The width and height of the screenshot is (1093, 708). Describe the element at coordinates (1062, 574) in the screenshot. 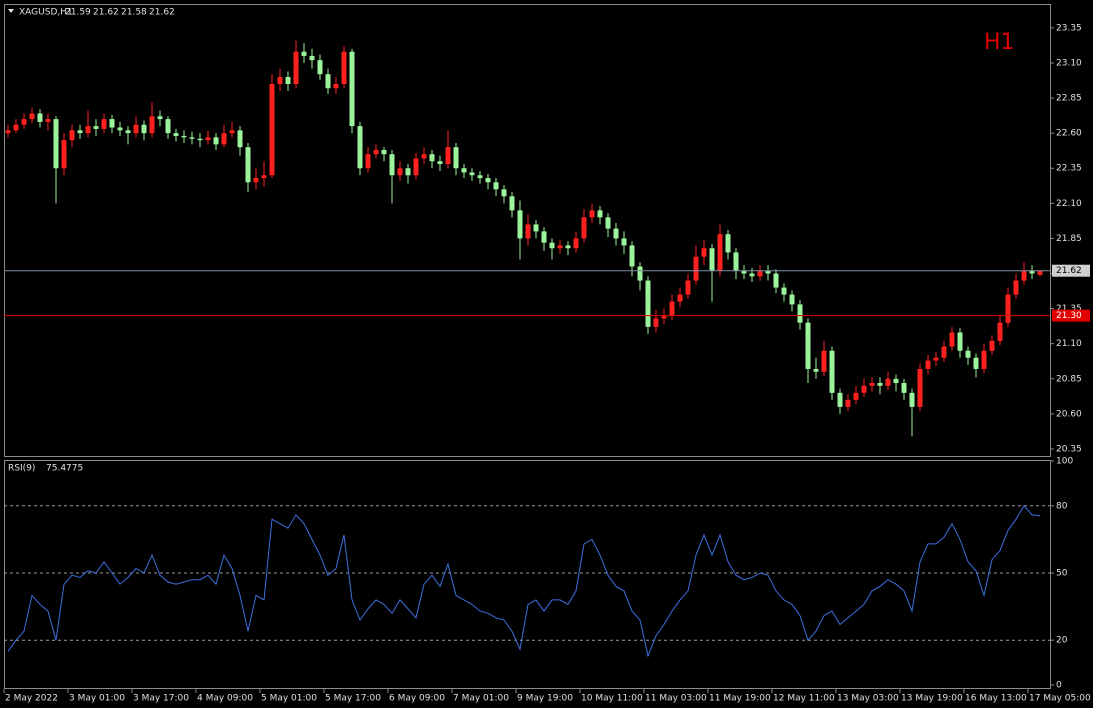

I see `y-tick-label: 50` at that location.